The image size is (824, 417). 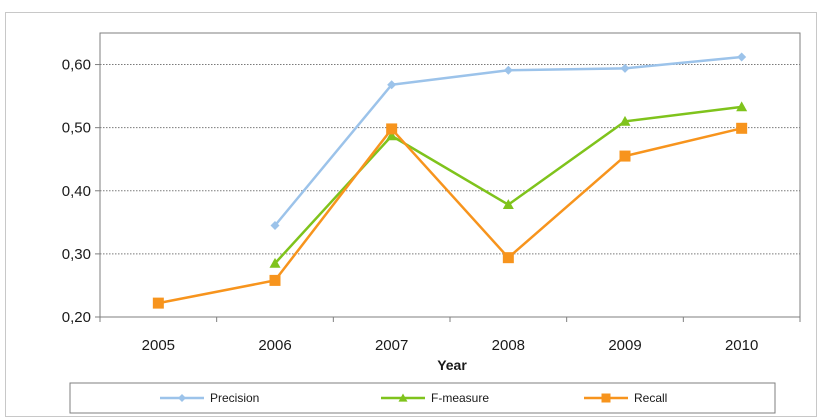 I want to click on legend-label: F-measure, so click(x=460, y=398).